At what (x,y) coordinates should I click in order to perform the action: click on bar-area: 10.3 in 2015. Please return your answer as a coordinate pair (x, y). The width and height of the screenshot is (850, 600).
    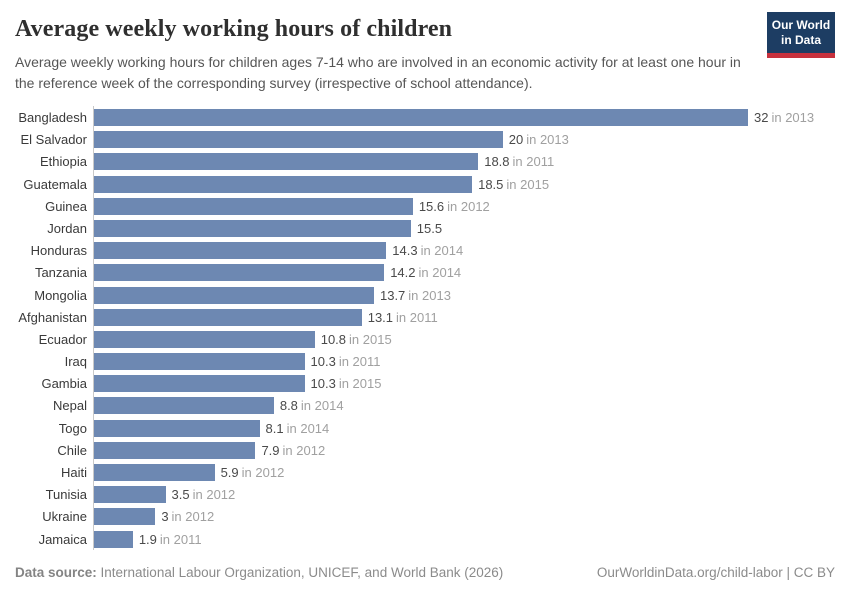
    Looking at the image, I should click on (464, 383).